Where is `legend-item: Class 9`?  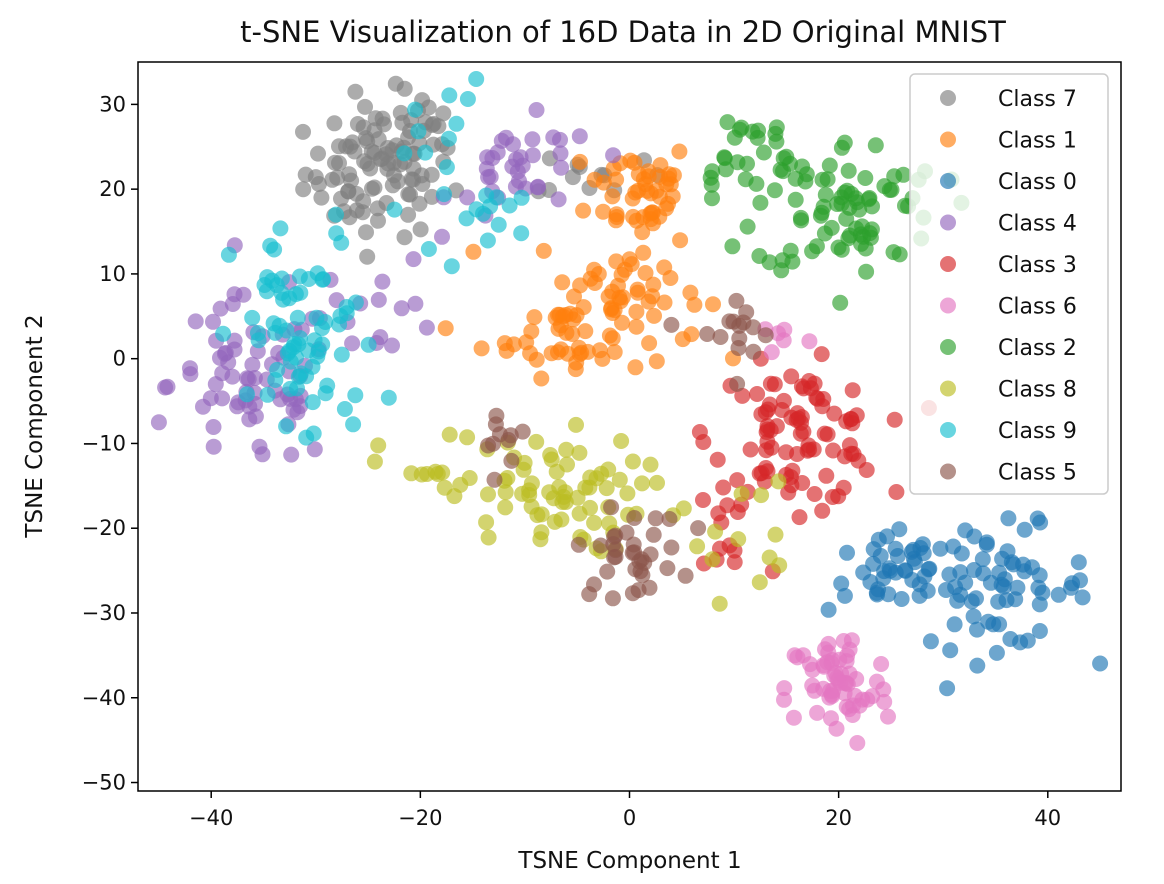 legend-item: Class 9 is located at coordinates (1008, 431).